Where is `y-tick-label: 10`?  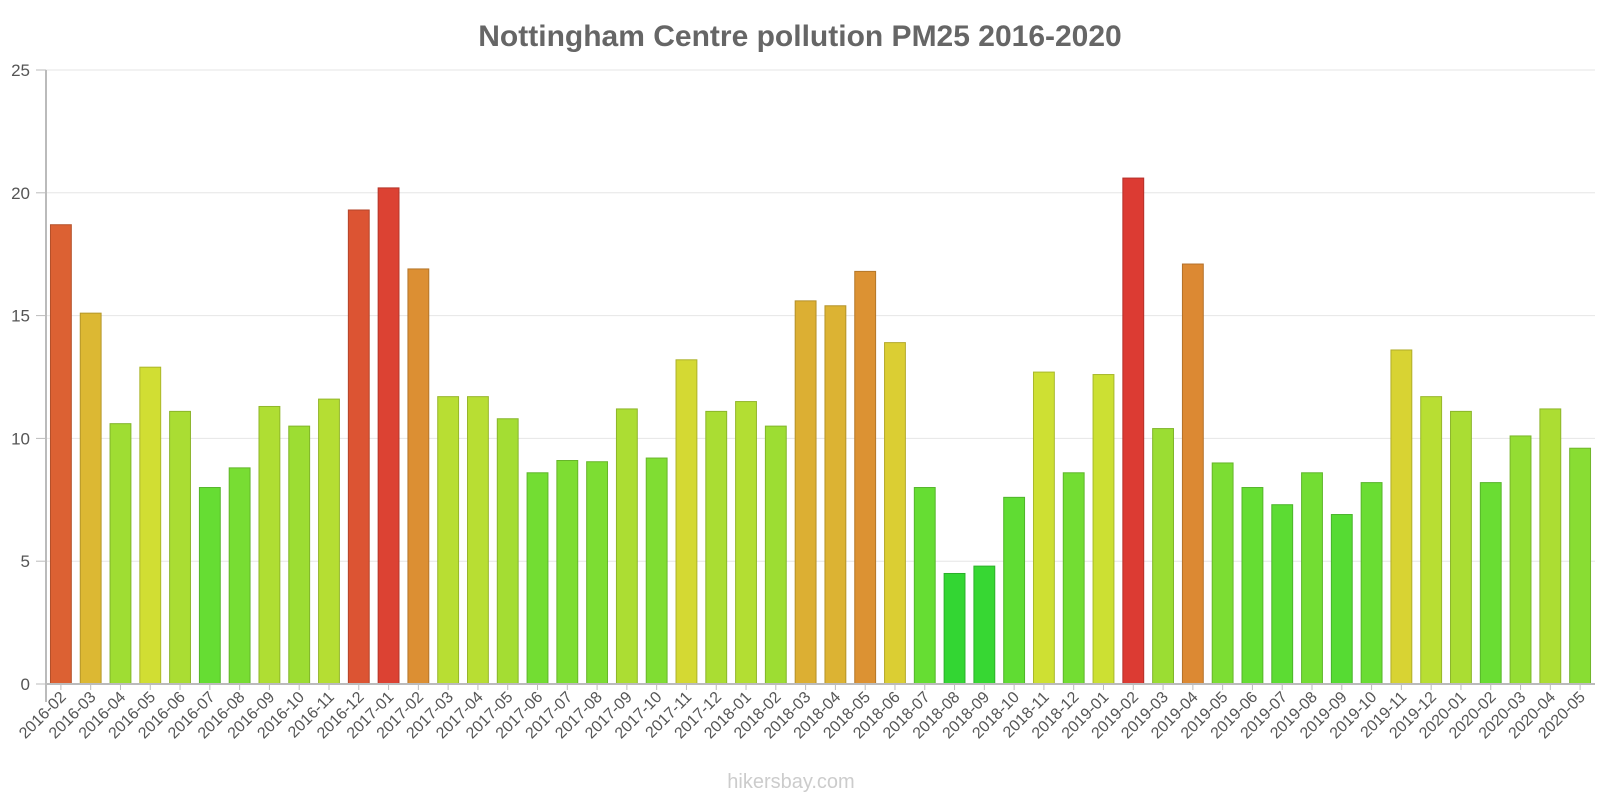 y-tick-label: 10 is located at coordinates (20, 438).